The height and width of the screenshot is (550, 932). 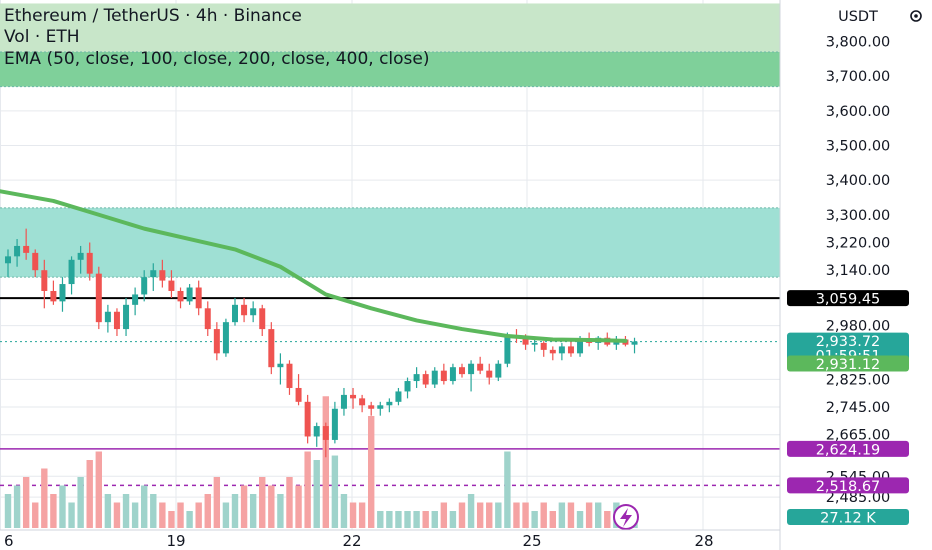 What do you see at coordinates (858, 327) in the screenshot?
I see `y-tick-label: 2,980.00` at bounding box center [858, 327].